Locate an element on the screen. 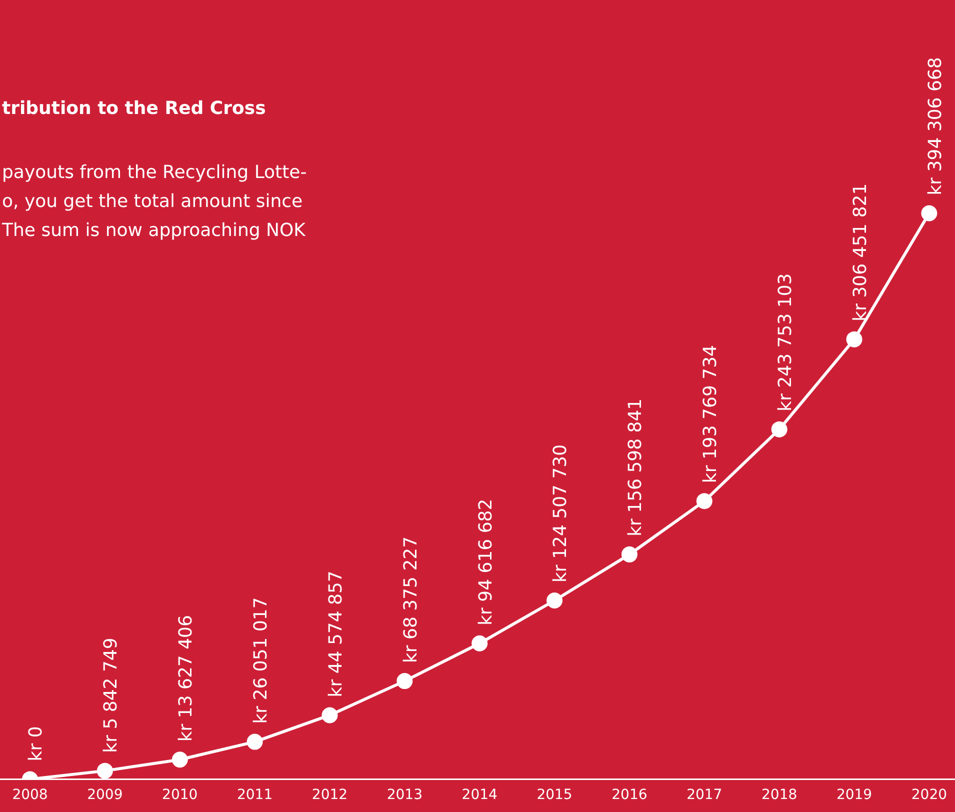 This screenshot has width=955, height=812. x-tick-label: 2017 is located at coordinates (704, 795).